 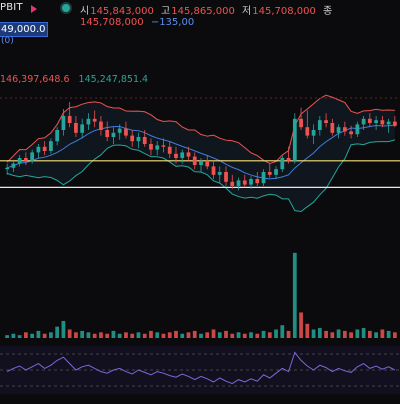 What do you see at coordinates (200, 152) in the screenshot?
I see `bb-basis-line` at bounding box center [200, 152].